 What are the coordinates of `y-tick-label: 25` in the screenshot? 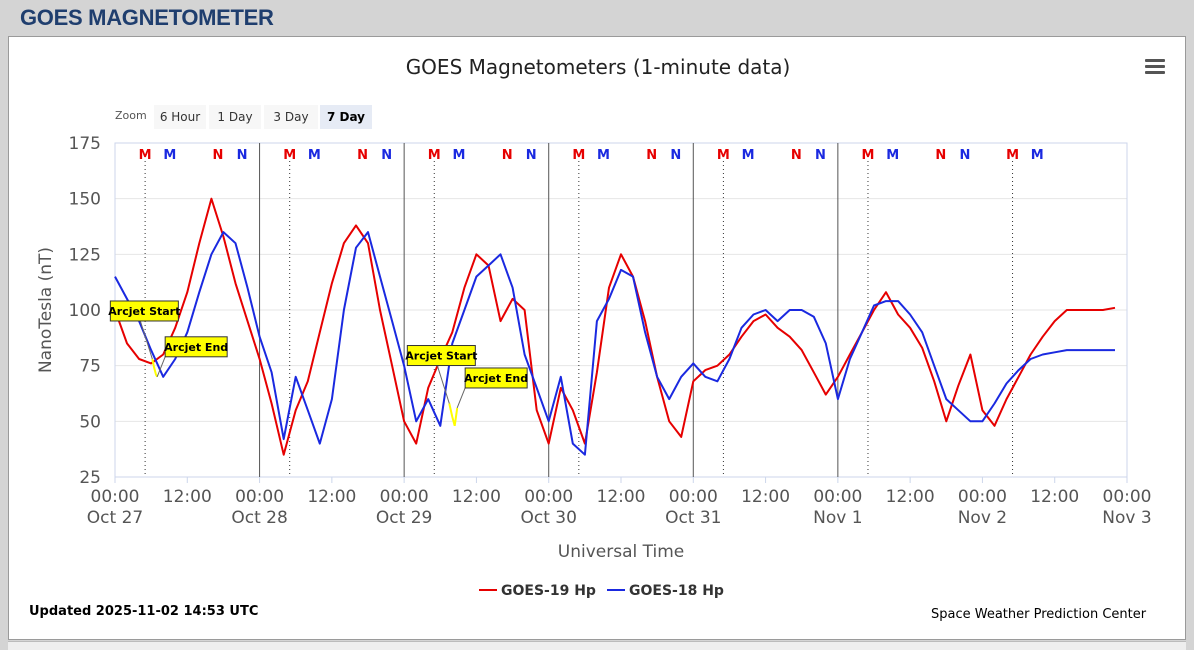 It's located at (90, 478).